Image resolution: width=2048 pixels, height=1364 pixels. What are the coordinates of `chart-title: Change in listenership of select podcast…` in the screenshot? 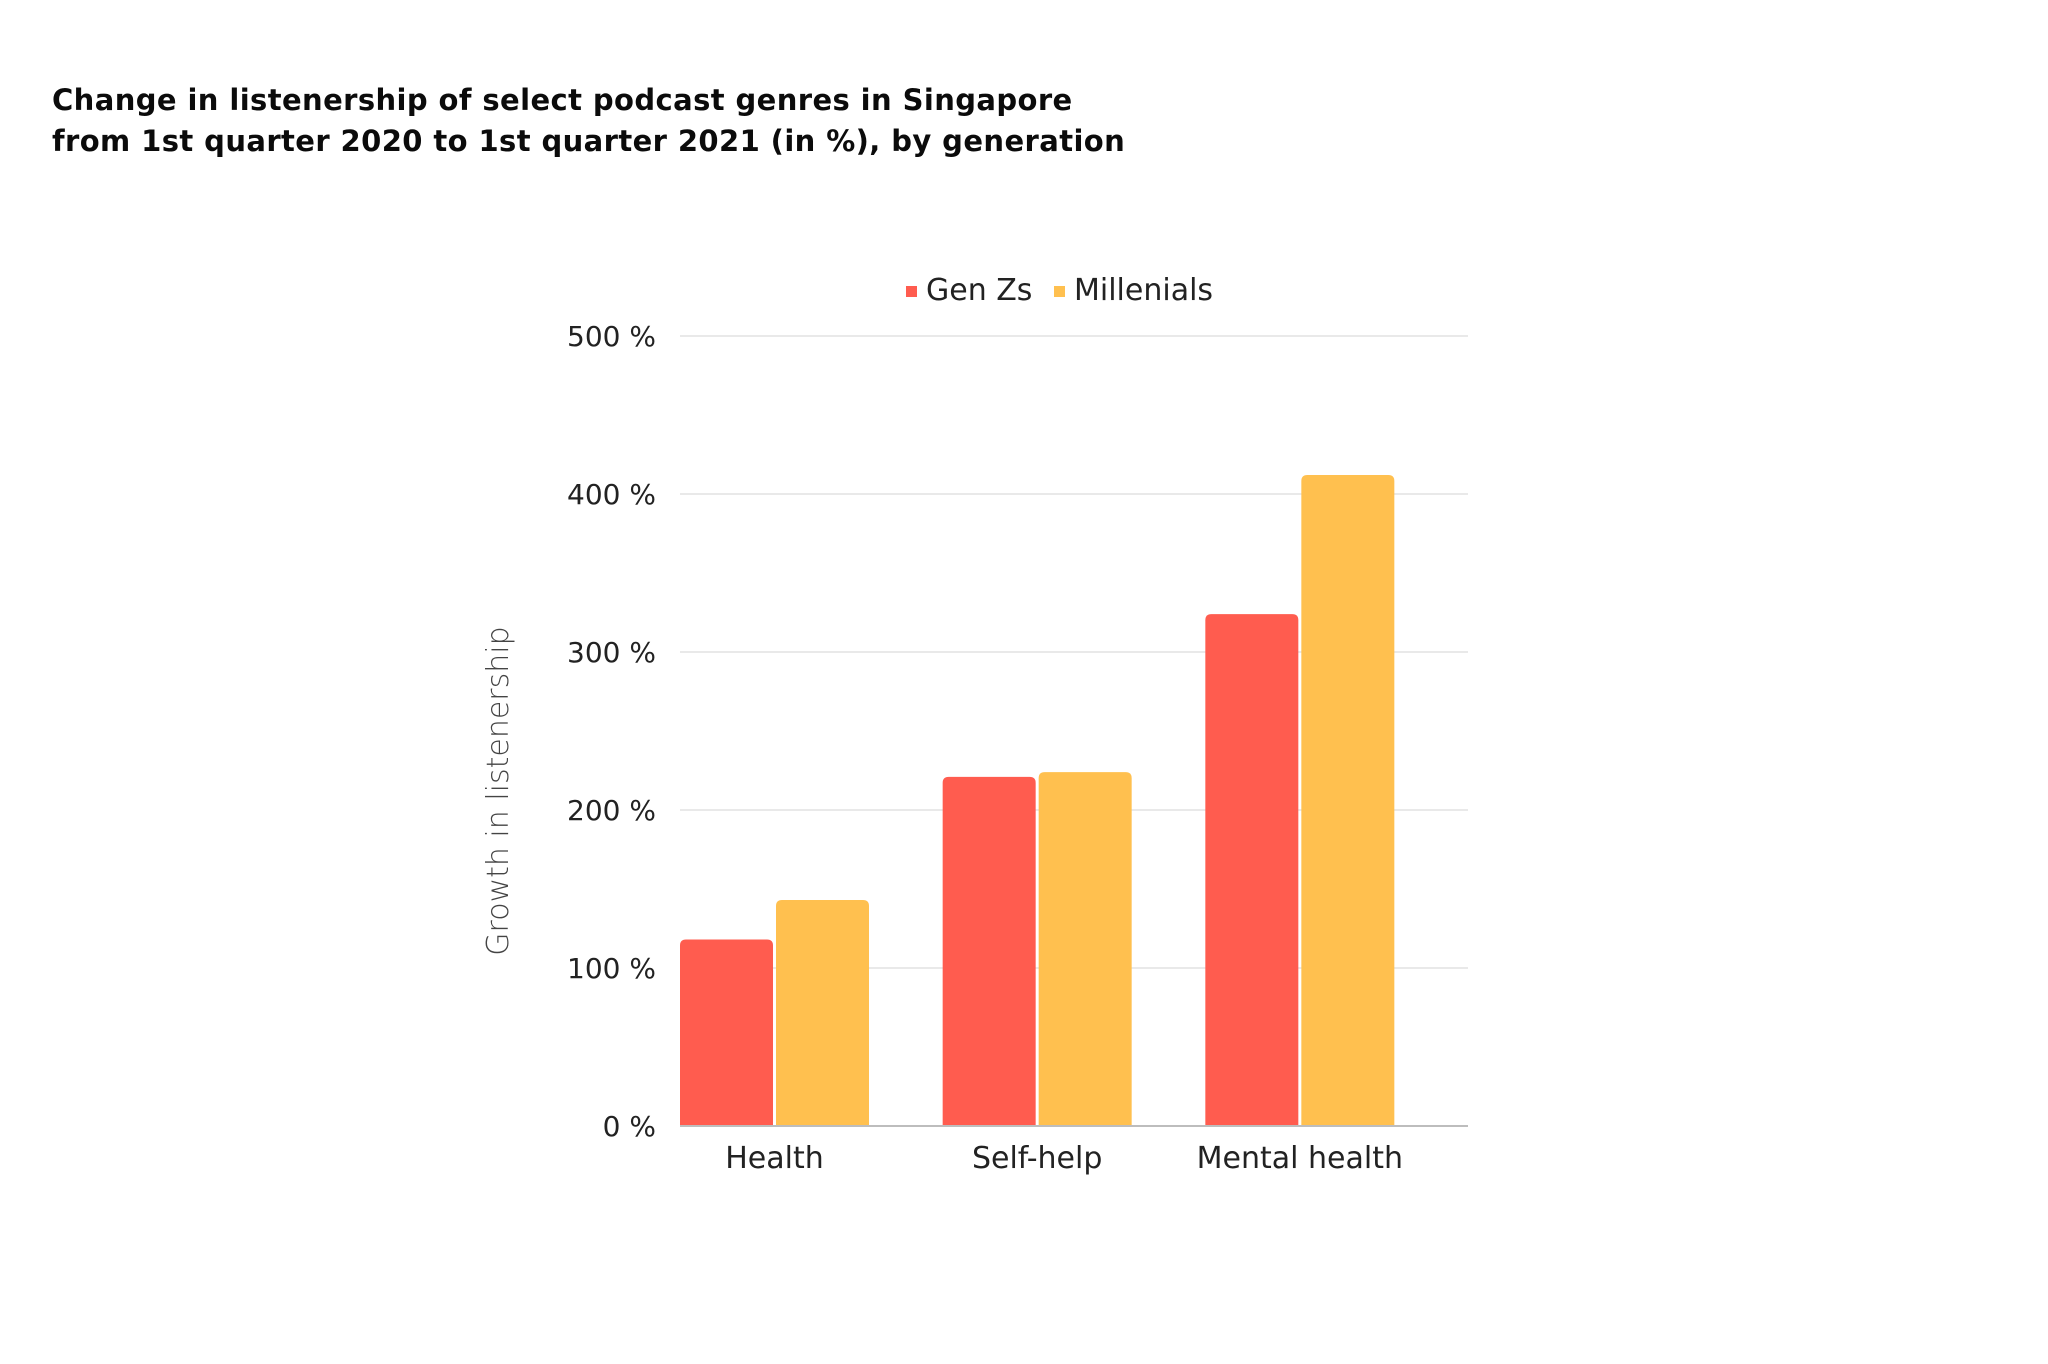 It's located at (588, 121).